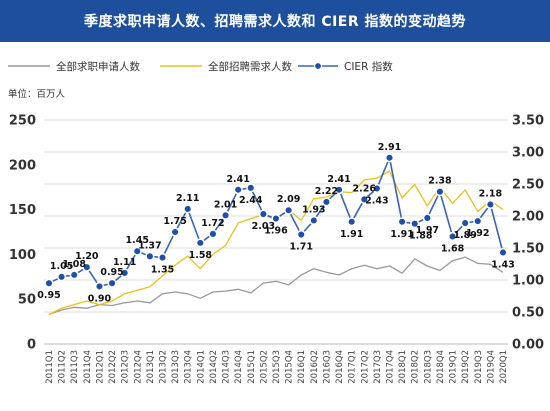 Image resolution: width=550 pixels, height=411 pixels. I want to click on cier-data-label: 1.92, so click(477, 233).